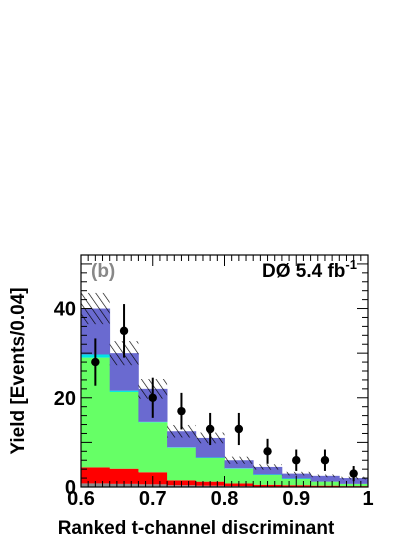  I want to click on x-axis-title: Ranked t-channel discriminant, so click(196, 528).